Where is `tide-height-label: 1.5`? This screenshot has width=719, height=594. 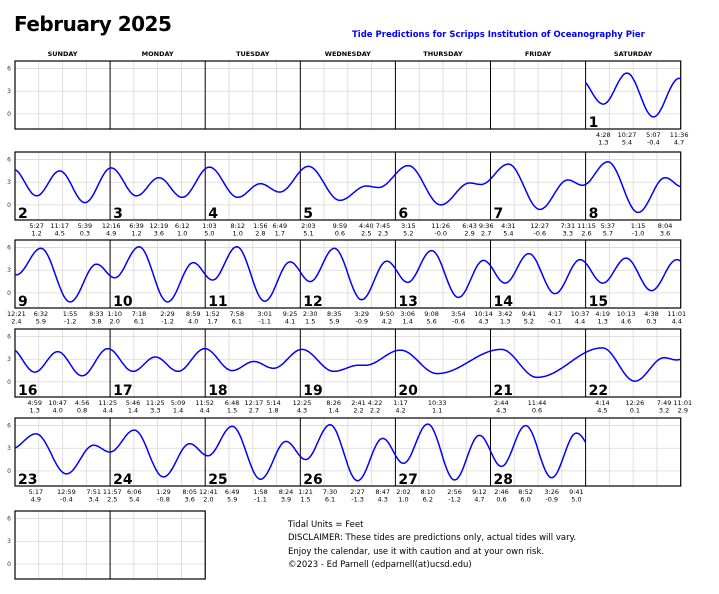
tide-height-label: 1.5 is located at coordinates (310, 322).